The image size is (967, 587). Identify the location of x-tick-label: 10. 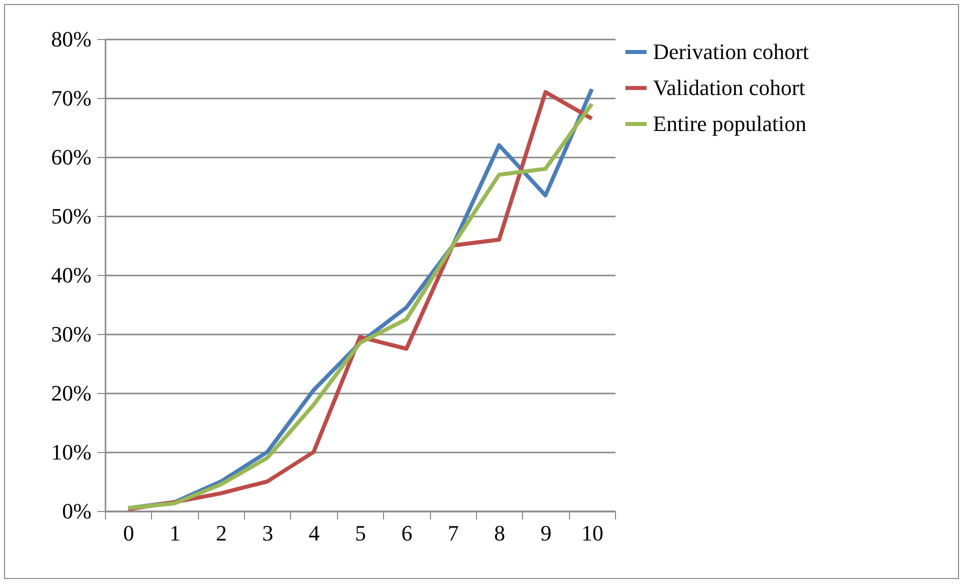
(592, 533).